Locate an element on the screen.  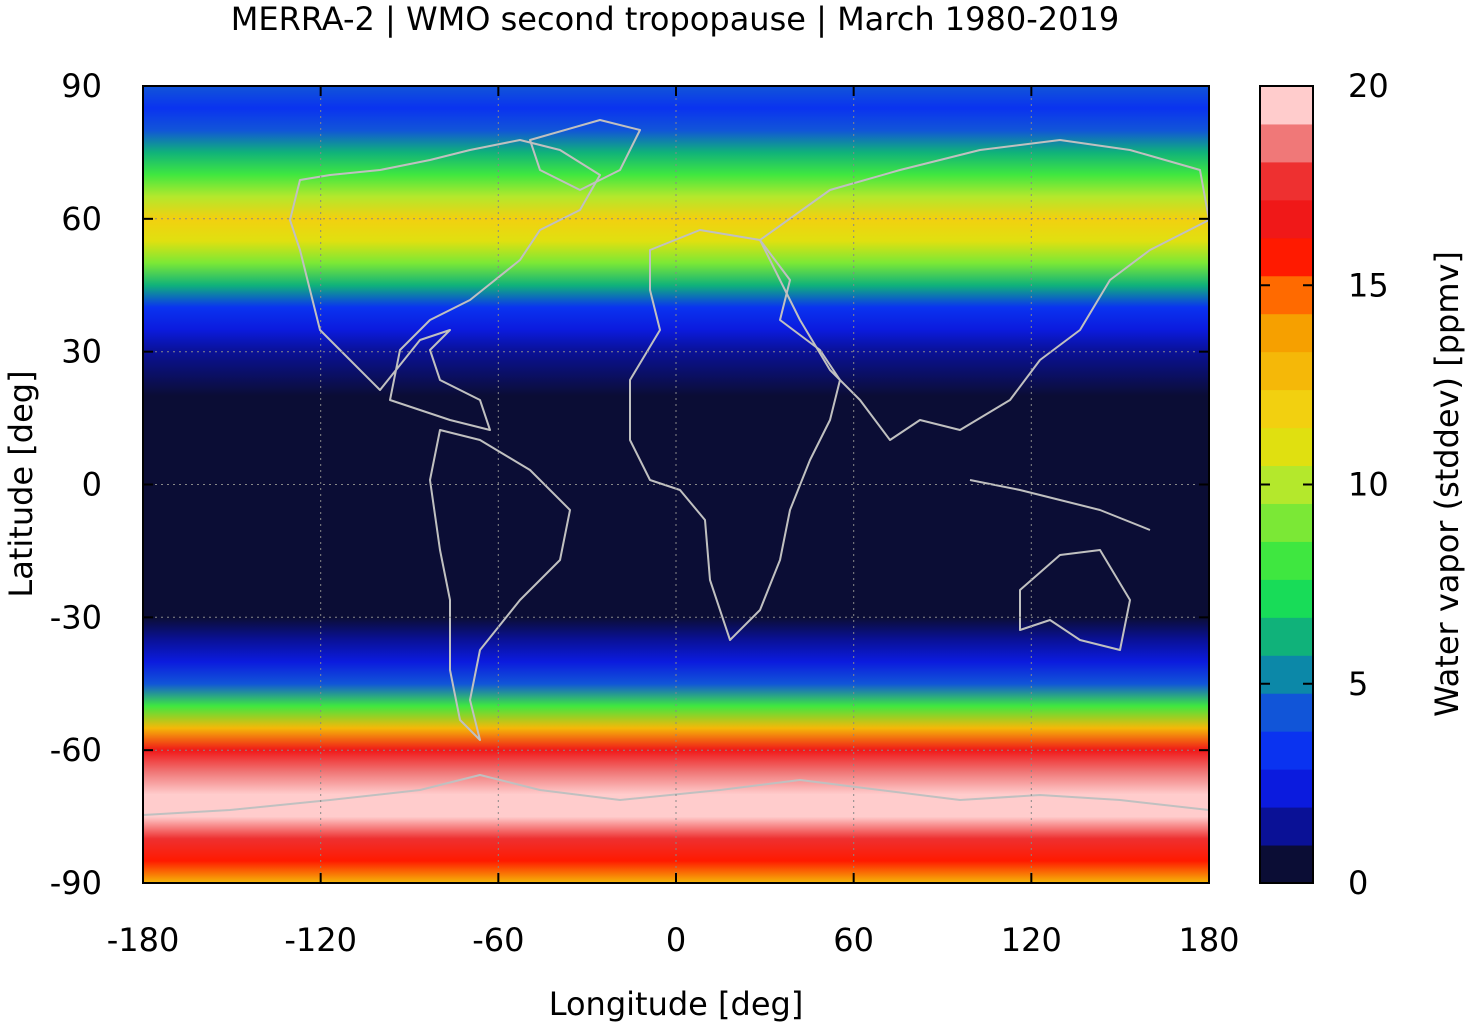
x-tick-label: -120 is located at coordinates (320, 940).